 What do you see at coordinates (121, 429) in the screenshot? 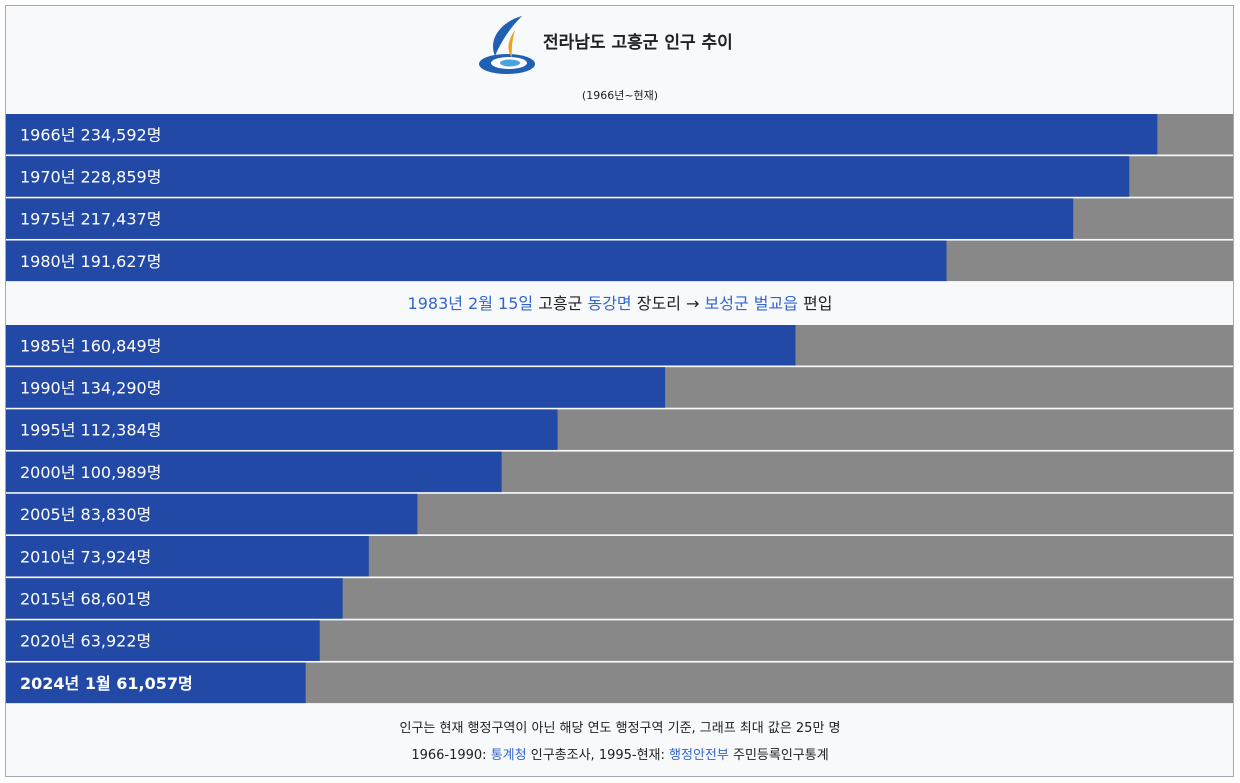
I see `value-label: 112,384명` at bounding box center [121, 429].